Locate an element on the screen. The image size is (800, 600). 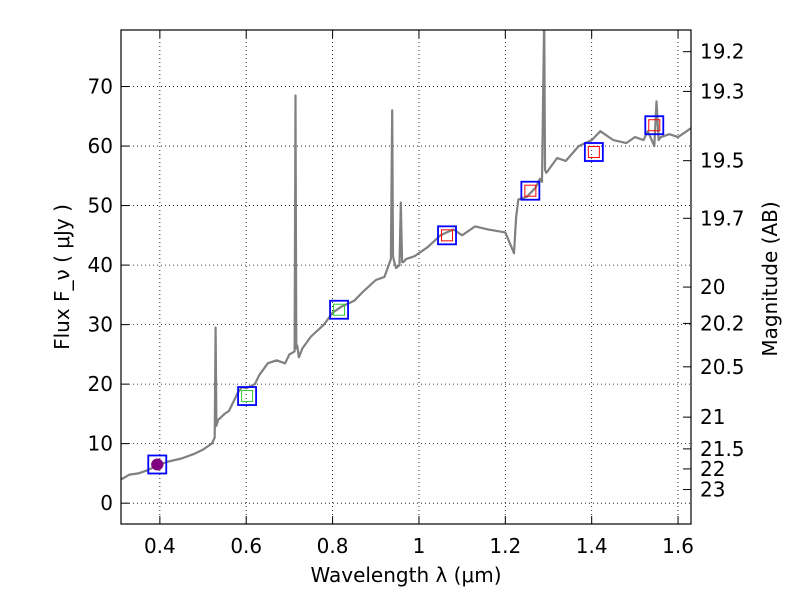
y-tick-label: 40 is located at coordinates (100, 265).